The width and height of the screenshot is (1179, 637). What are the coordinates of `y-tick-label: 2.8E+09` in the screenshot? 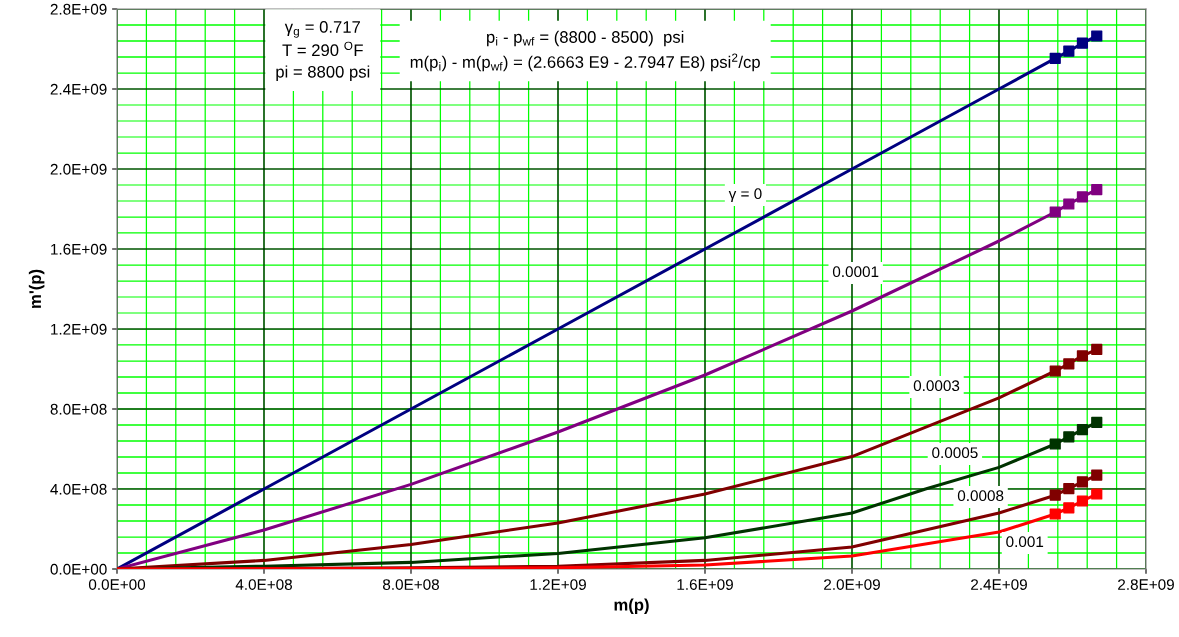 It's located at (78, 9).